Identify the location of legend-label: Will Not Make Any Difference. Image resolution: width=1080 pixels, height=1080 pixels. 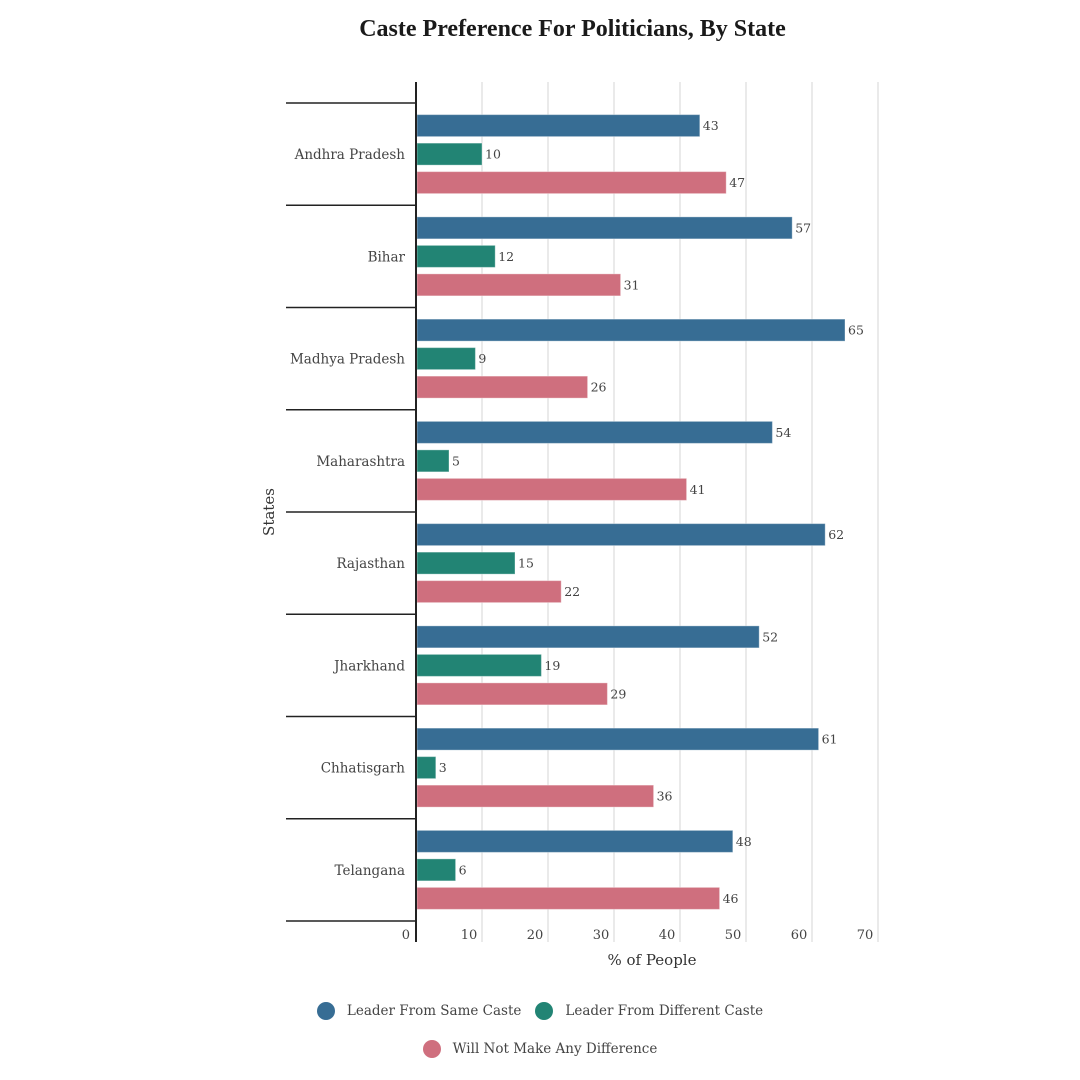
(555, 1049).